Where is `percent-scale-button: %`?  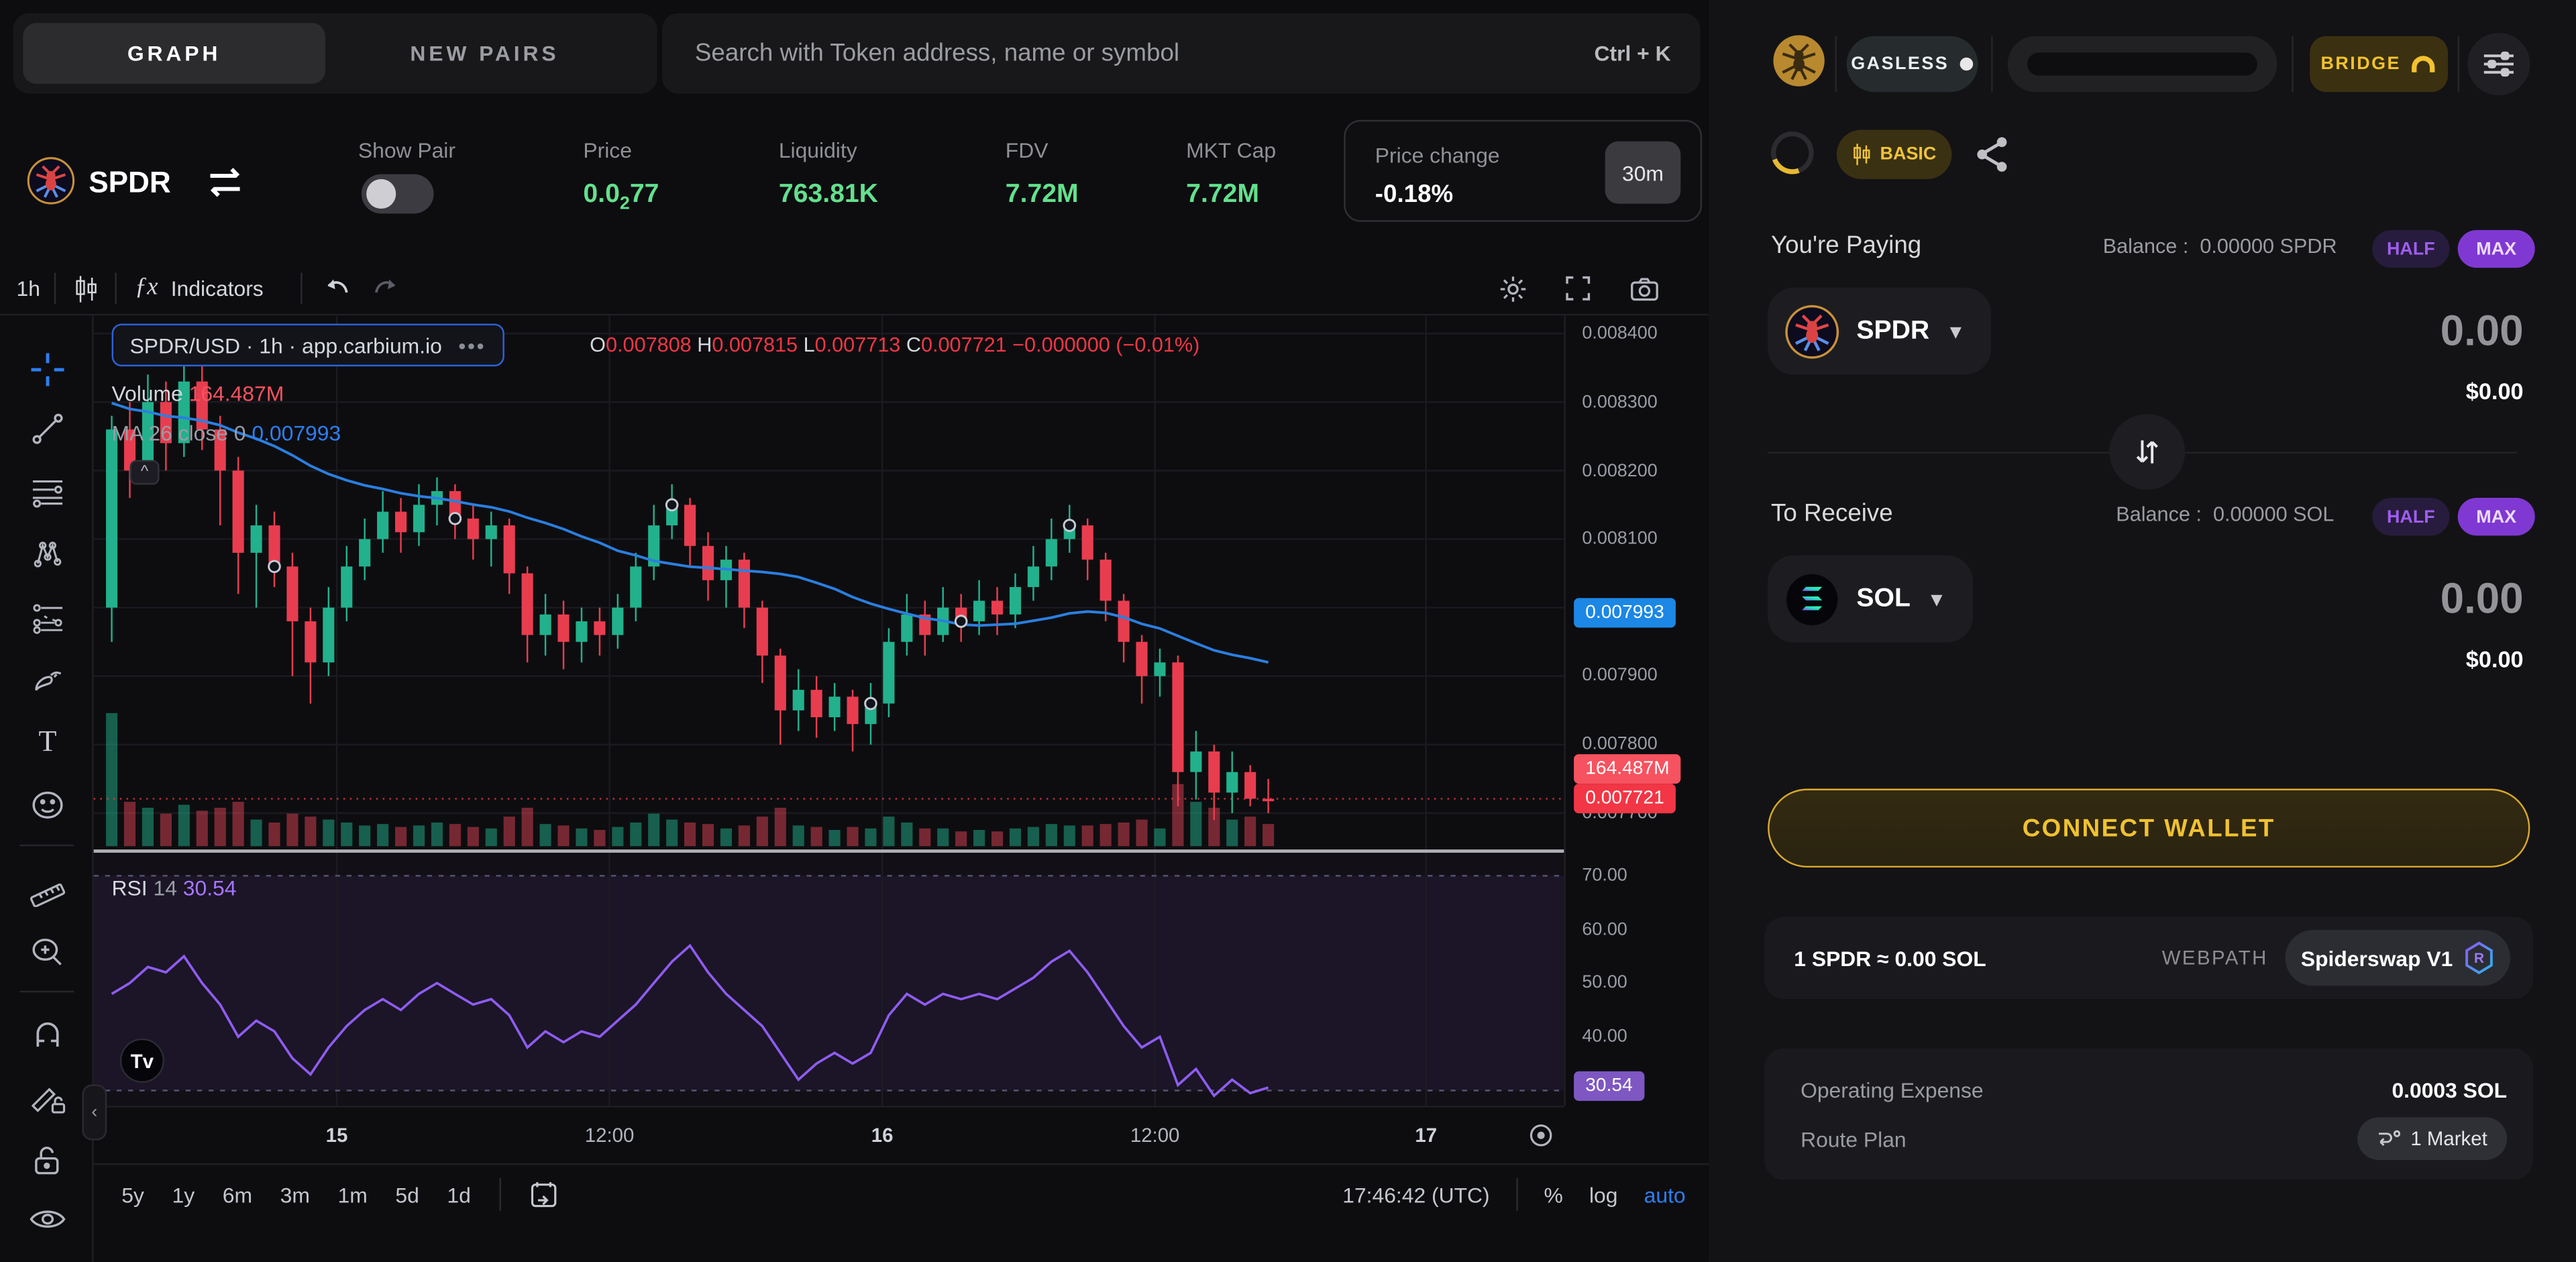
percent-scale-button: % is located at coordinates (1553, 1194).